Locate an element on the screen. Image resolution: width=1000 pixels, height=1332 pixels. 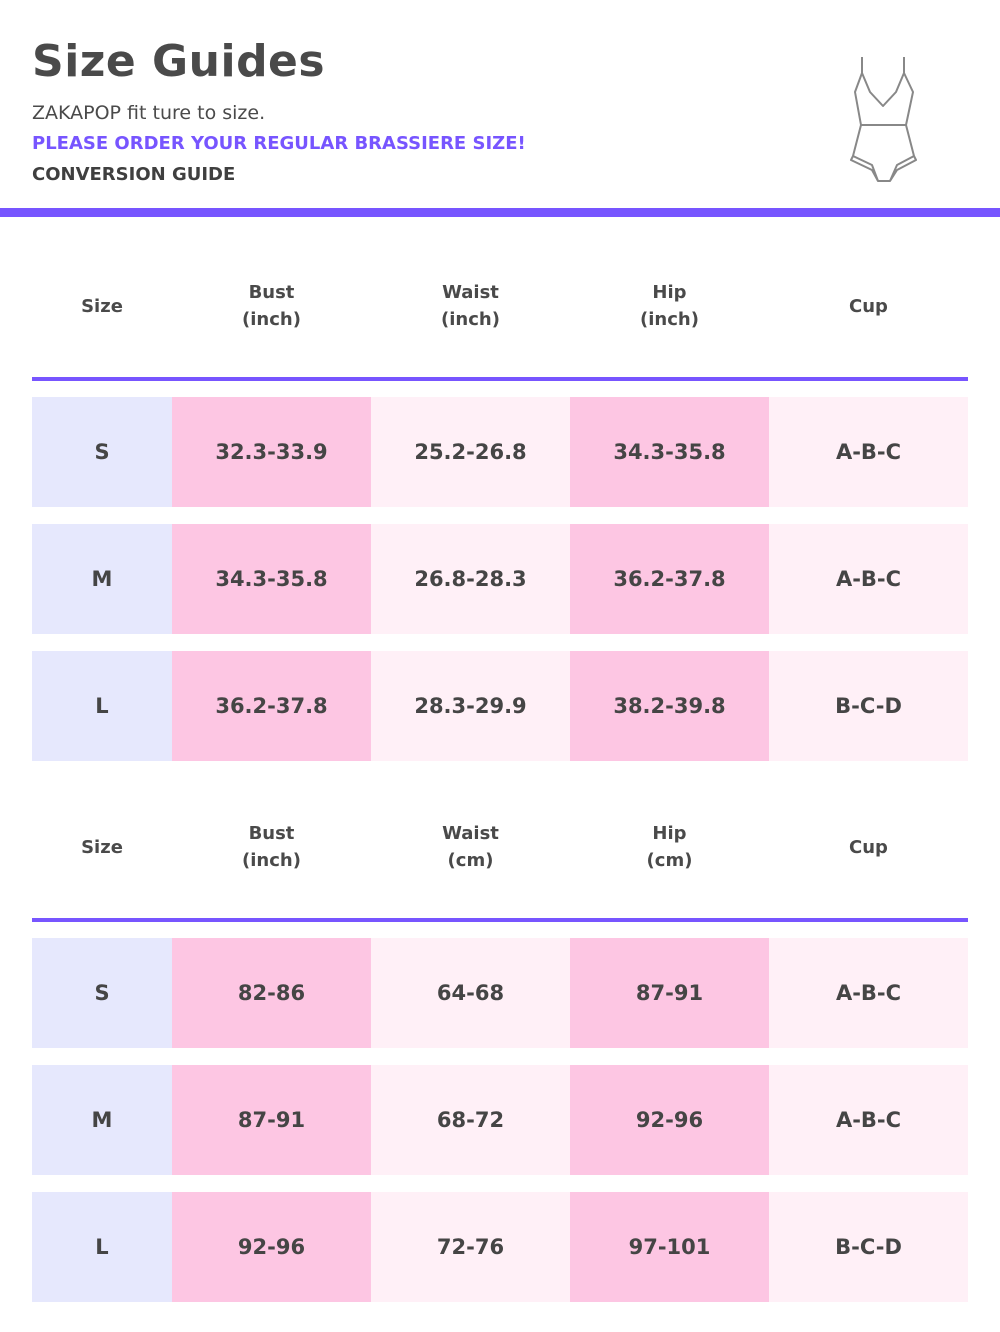
table-cell: 64-68 is located at coordinates (470, 993).